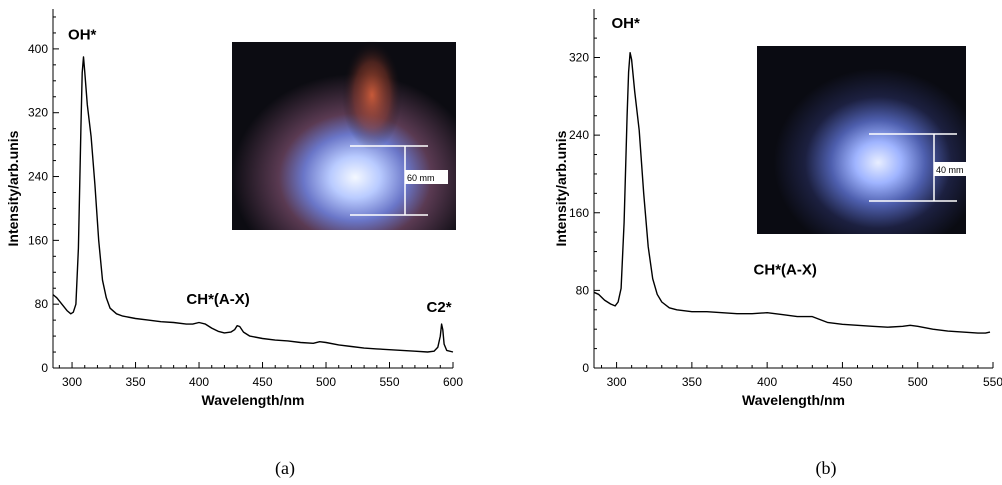  What do you see at coordinates (867, 140) in the screenshot?
I see `flame-photo-inset-b: 40 mm` at bounding box center [867, 140].